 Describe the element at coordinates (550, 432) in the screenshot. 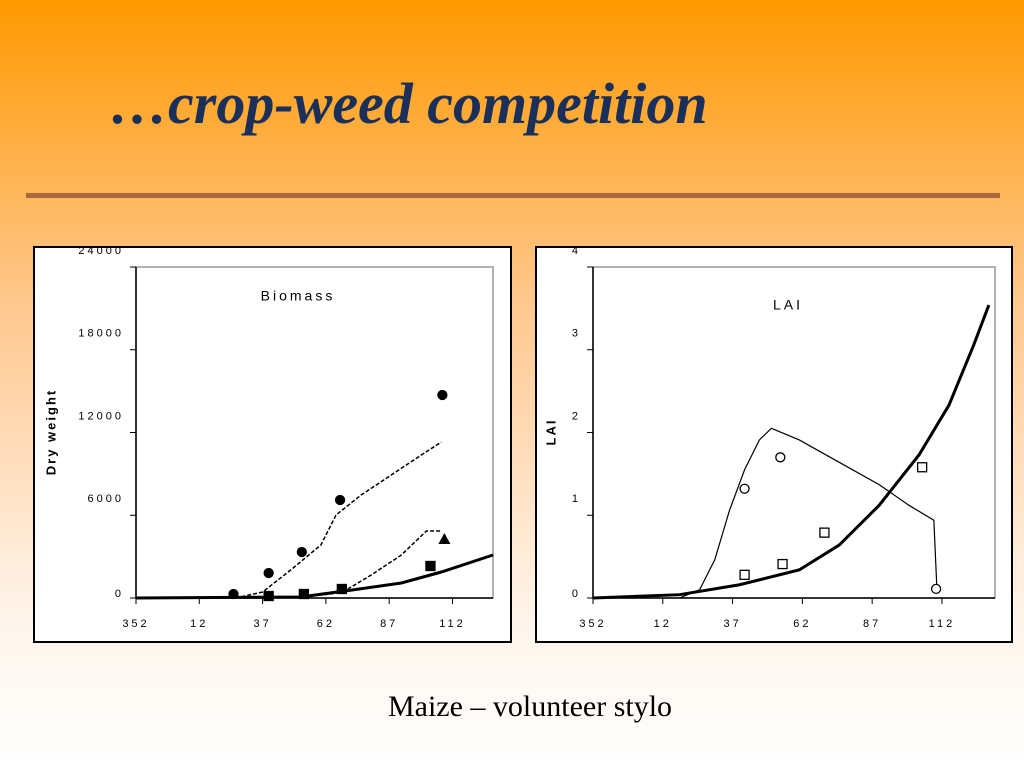

I see `y-axis-label: LAI` at that location.